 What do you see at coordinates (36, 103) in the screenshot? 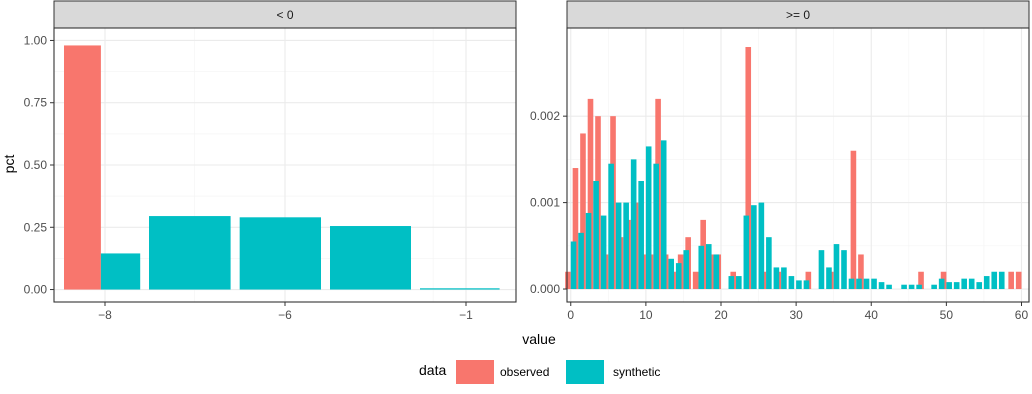
I see `y-tick-label: 0.75` at bounding box center [36, 103].